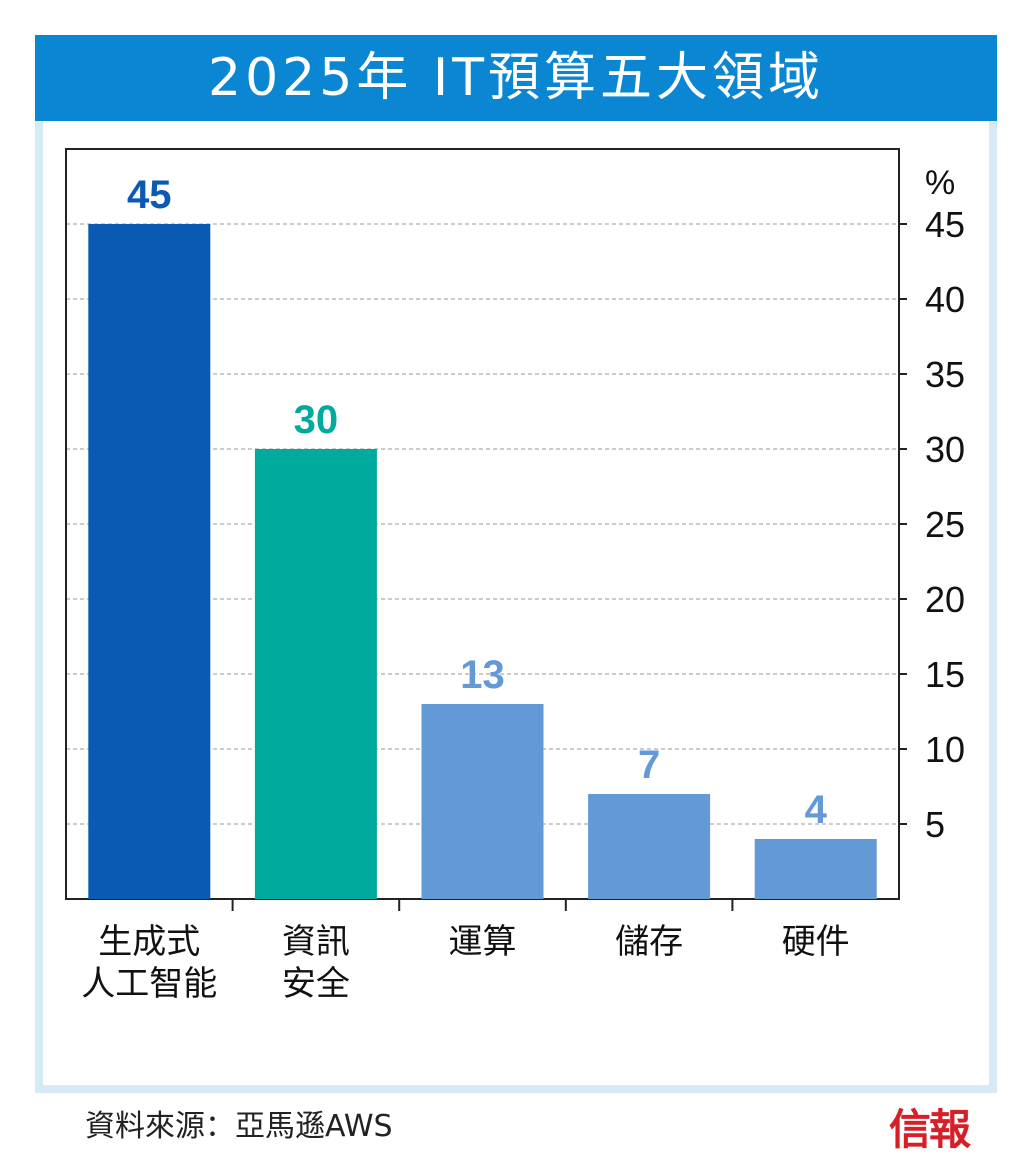 This screenshot has height=1157, width=1024. I want to click on x-tick-label-line: 硬件, so click(815, 942).